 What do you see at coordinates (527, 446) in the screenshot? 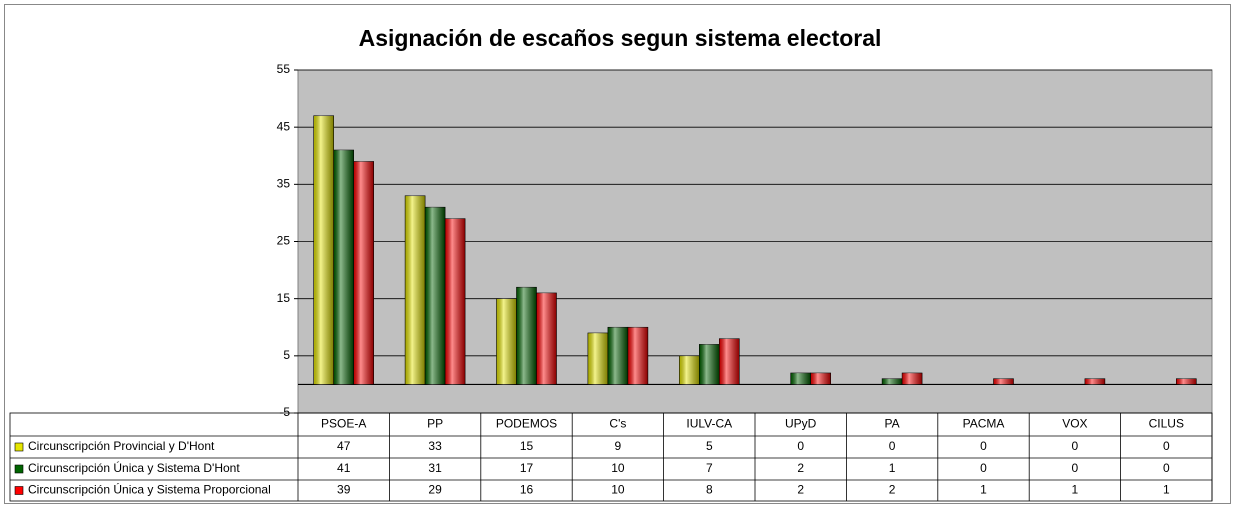
I see `table-value: 15` at bounding box center [527, 446].